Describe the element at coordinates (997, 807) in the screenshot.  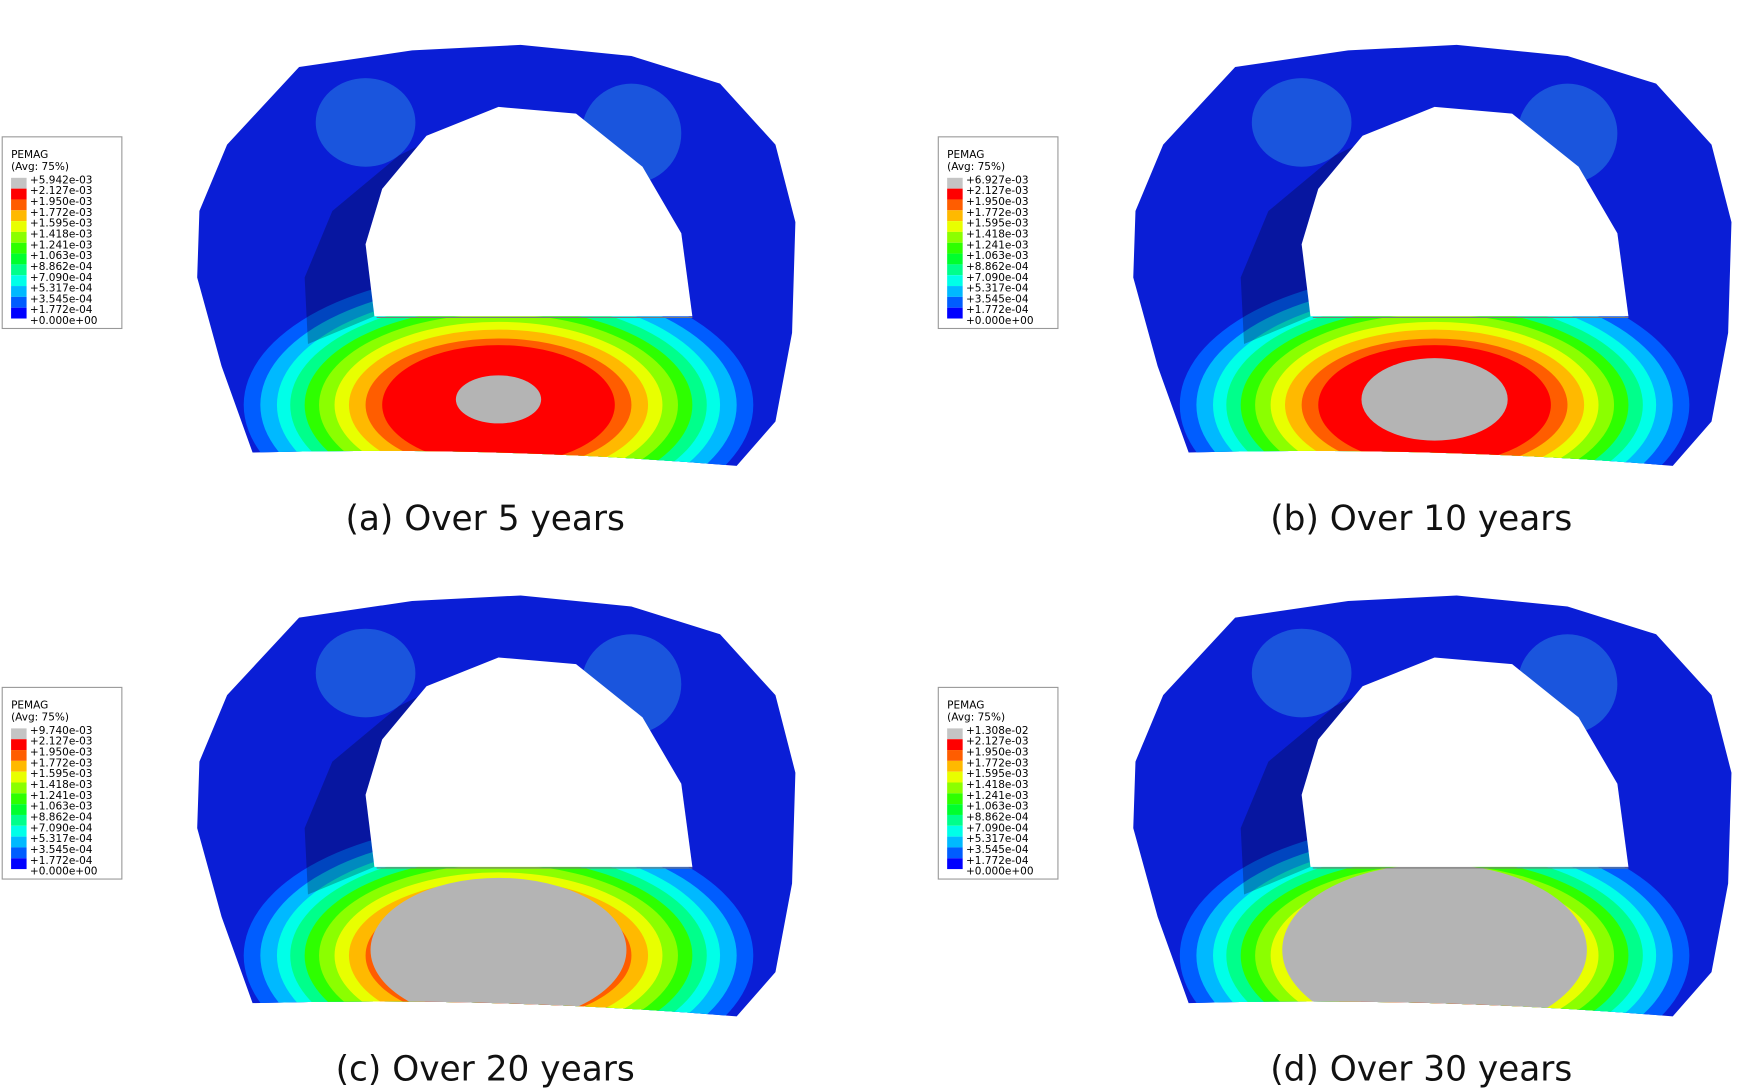
I see `legend-label: +1.063e-03` at that location.